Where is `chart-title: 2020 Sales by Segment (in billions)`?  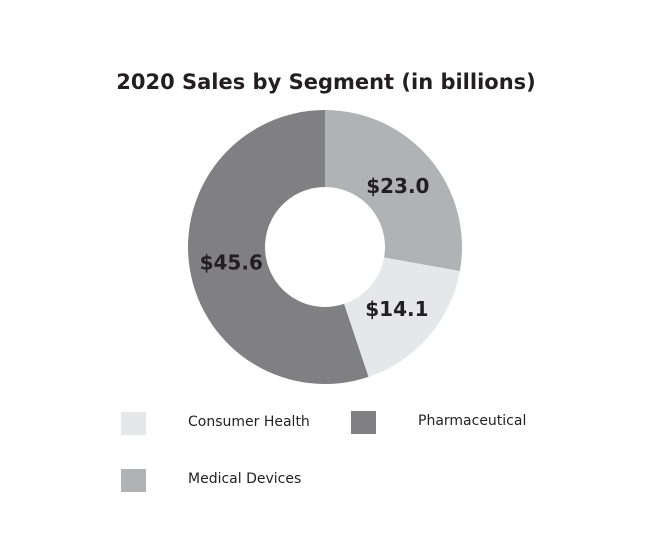 chart-title: 2020 Sales by Segment (in billions) is located at coordinates (326, 82).